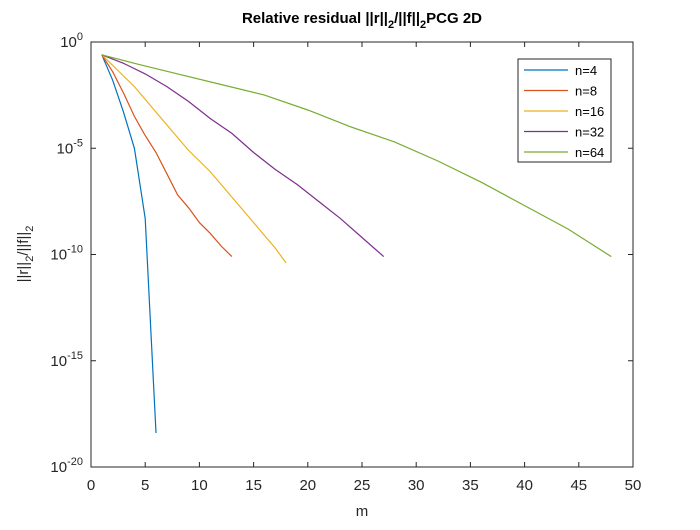 The width and height of the screenshot is (700, 530). I want to click on x-tick-label: 40, so click(524, 485).